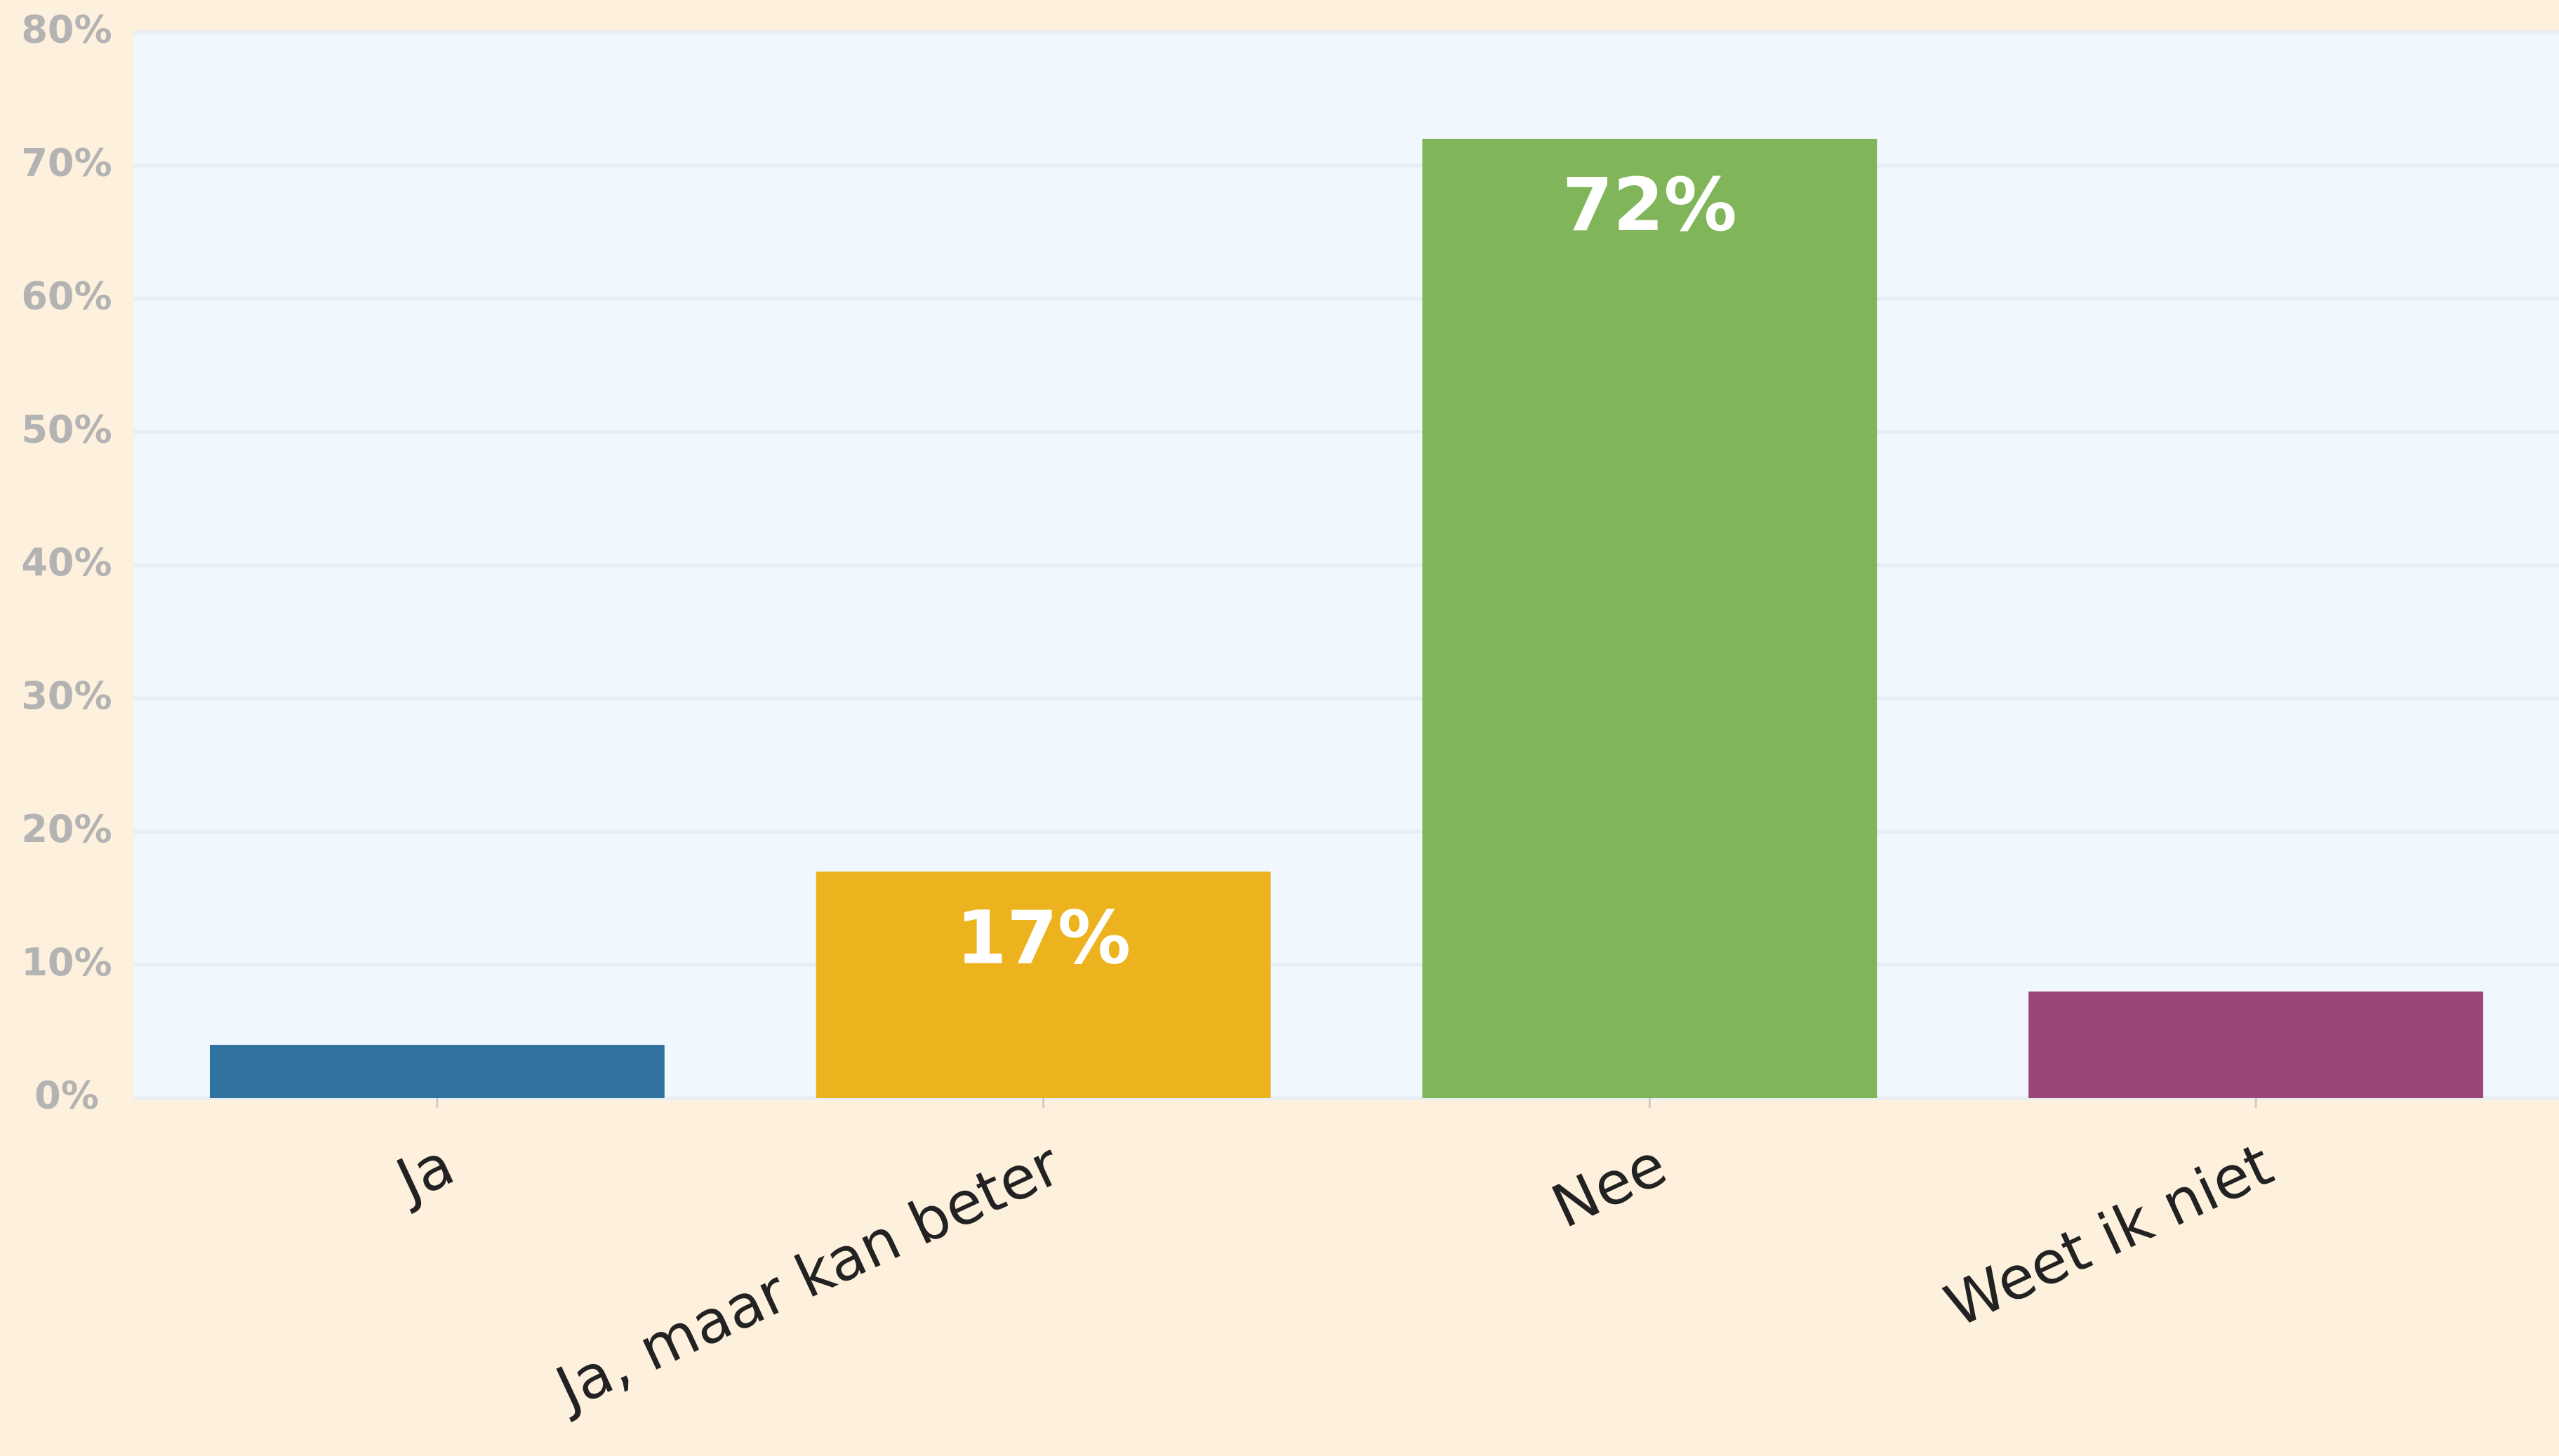 The image size is (2559, 1456). I want to click on value-label: 17%, so click(1043, 938).